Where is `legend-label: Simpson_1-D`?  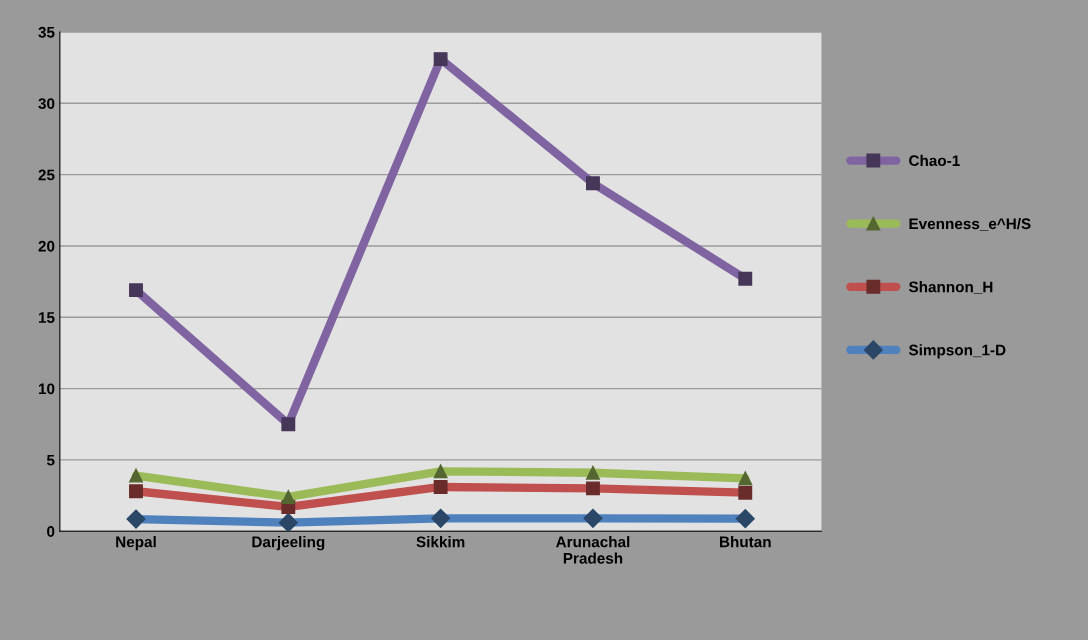 legend-label: Simpson_1-D is located at coordinates (957, 351).